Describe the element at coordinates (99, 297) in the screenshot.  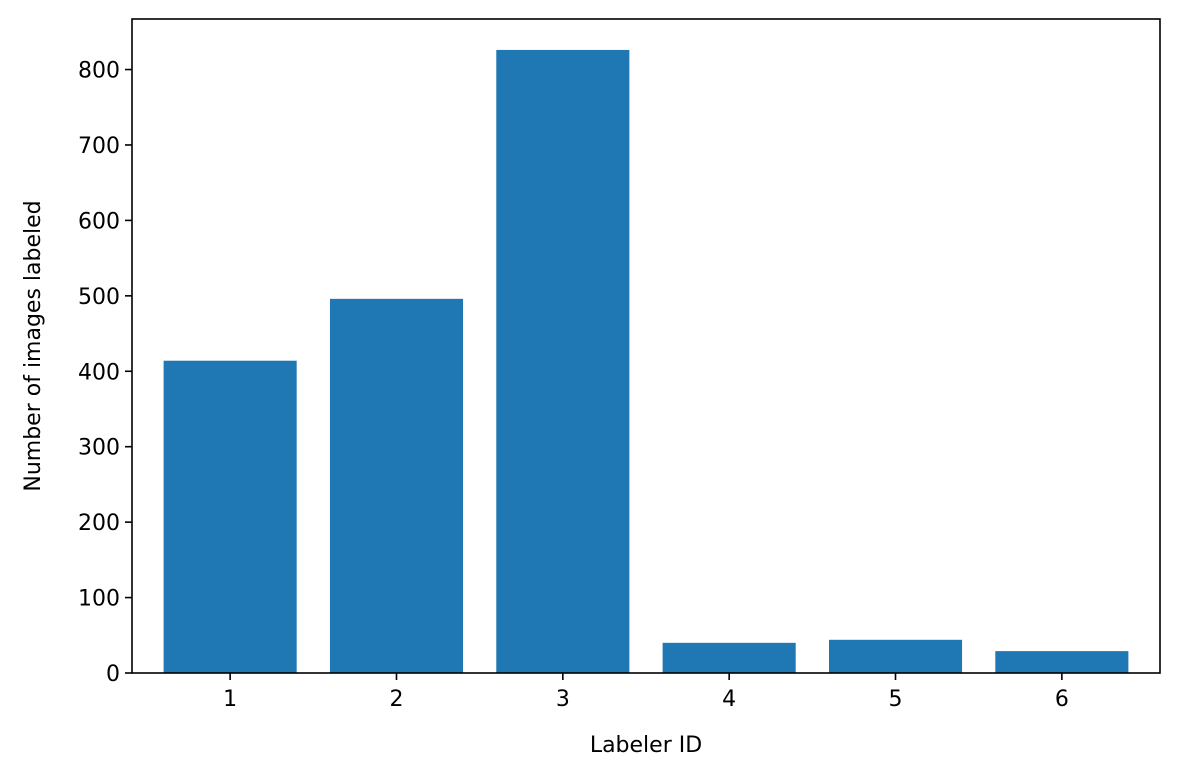
I see `y-tick-label: 500` at that location.